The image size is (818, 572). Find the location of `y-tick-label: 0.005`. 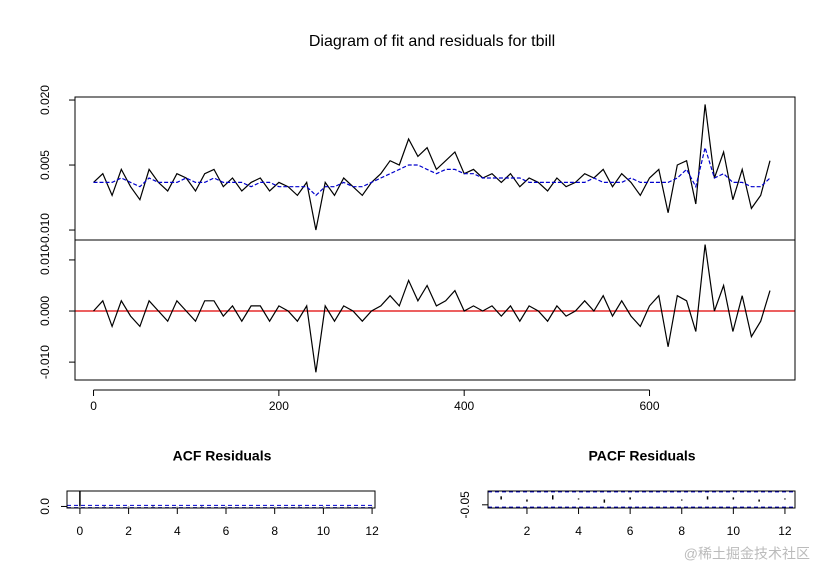

y-tick-label: 0.005 is located at coordinates (45, 165).